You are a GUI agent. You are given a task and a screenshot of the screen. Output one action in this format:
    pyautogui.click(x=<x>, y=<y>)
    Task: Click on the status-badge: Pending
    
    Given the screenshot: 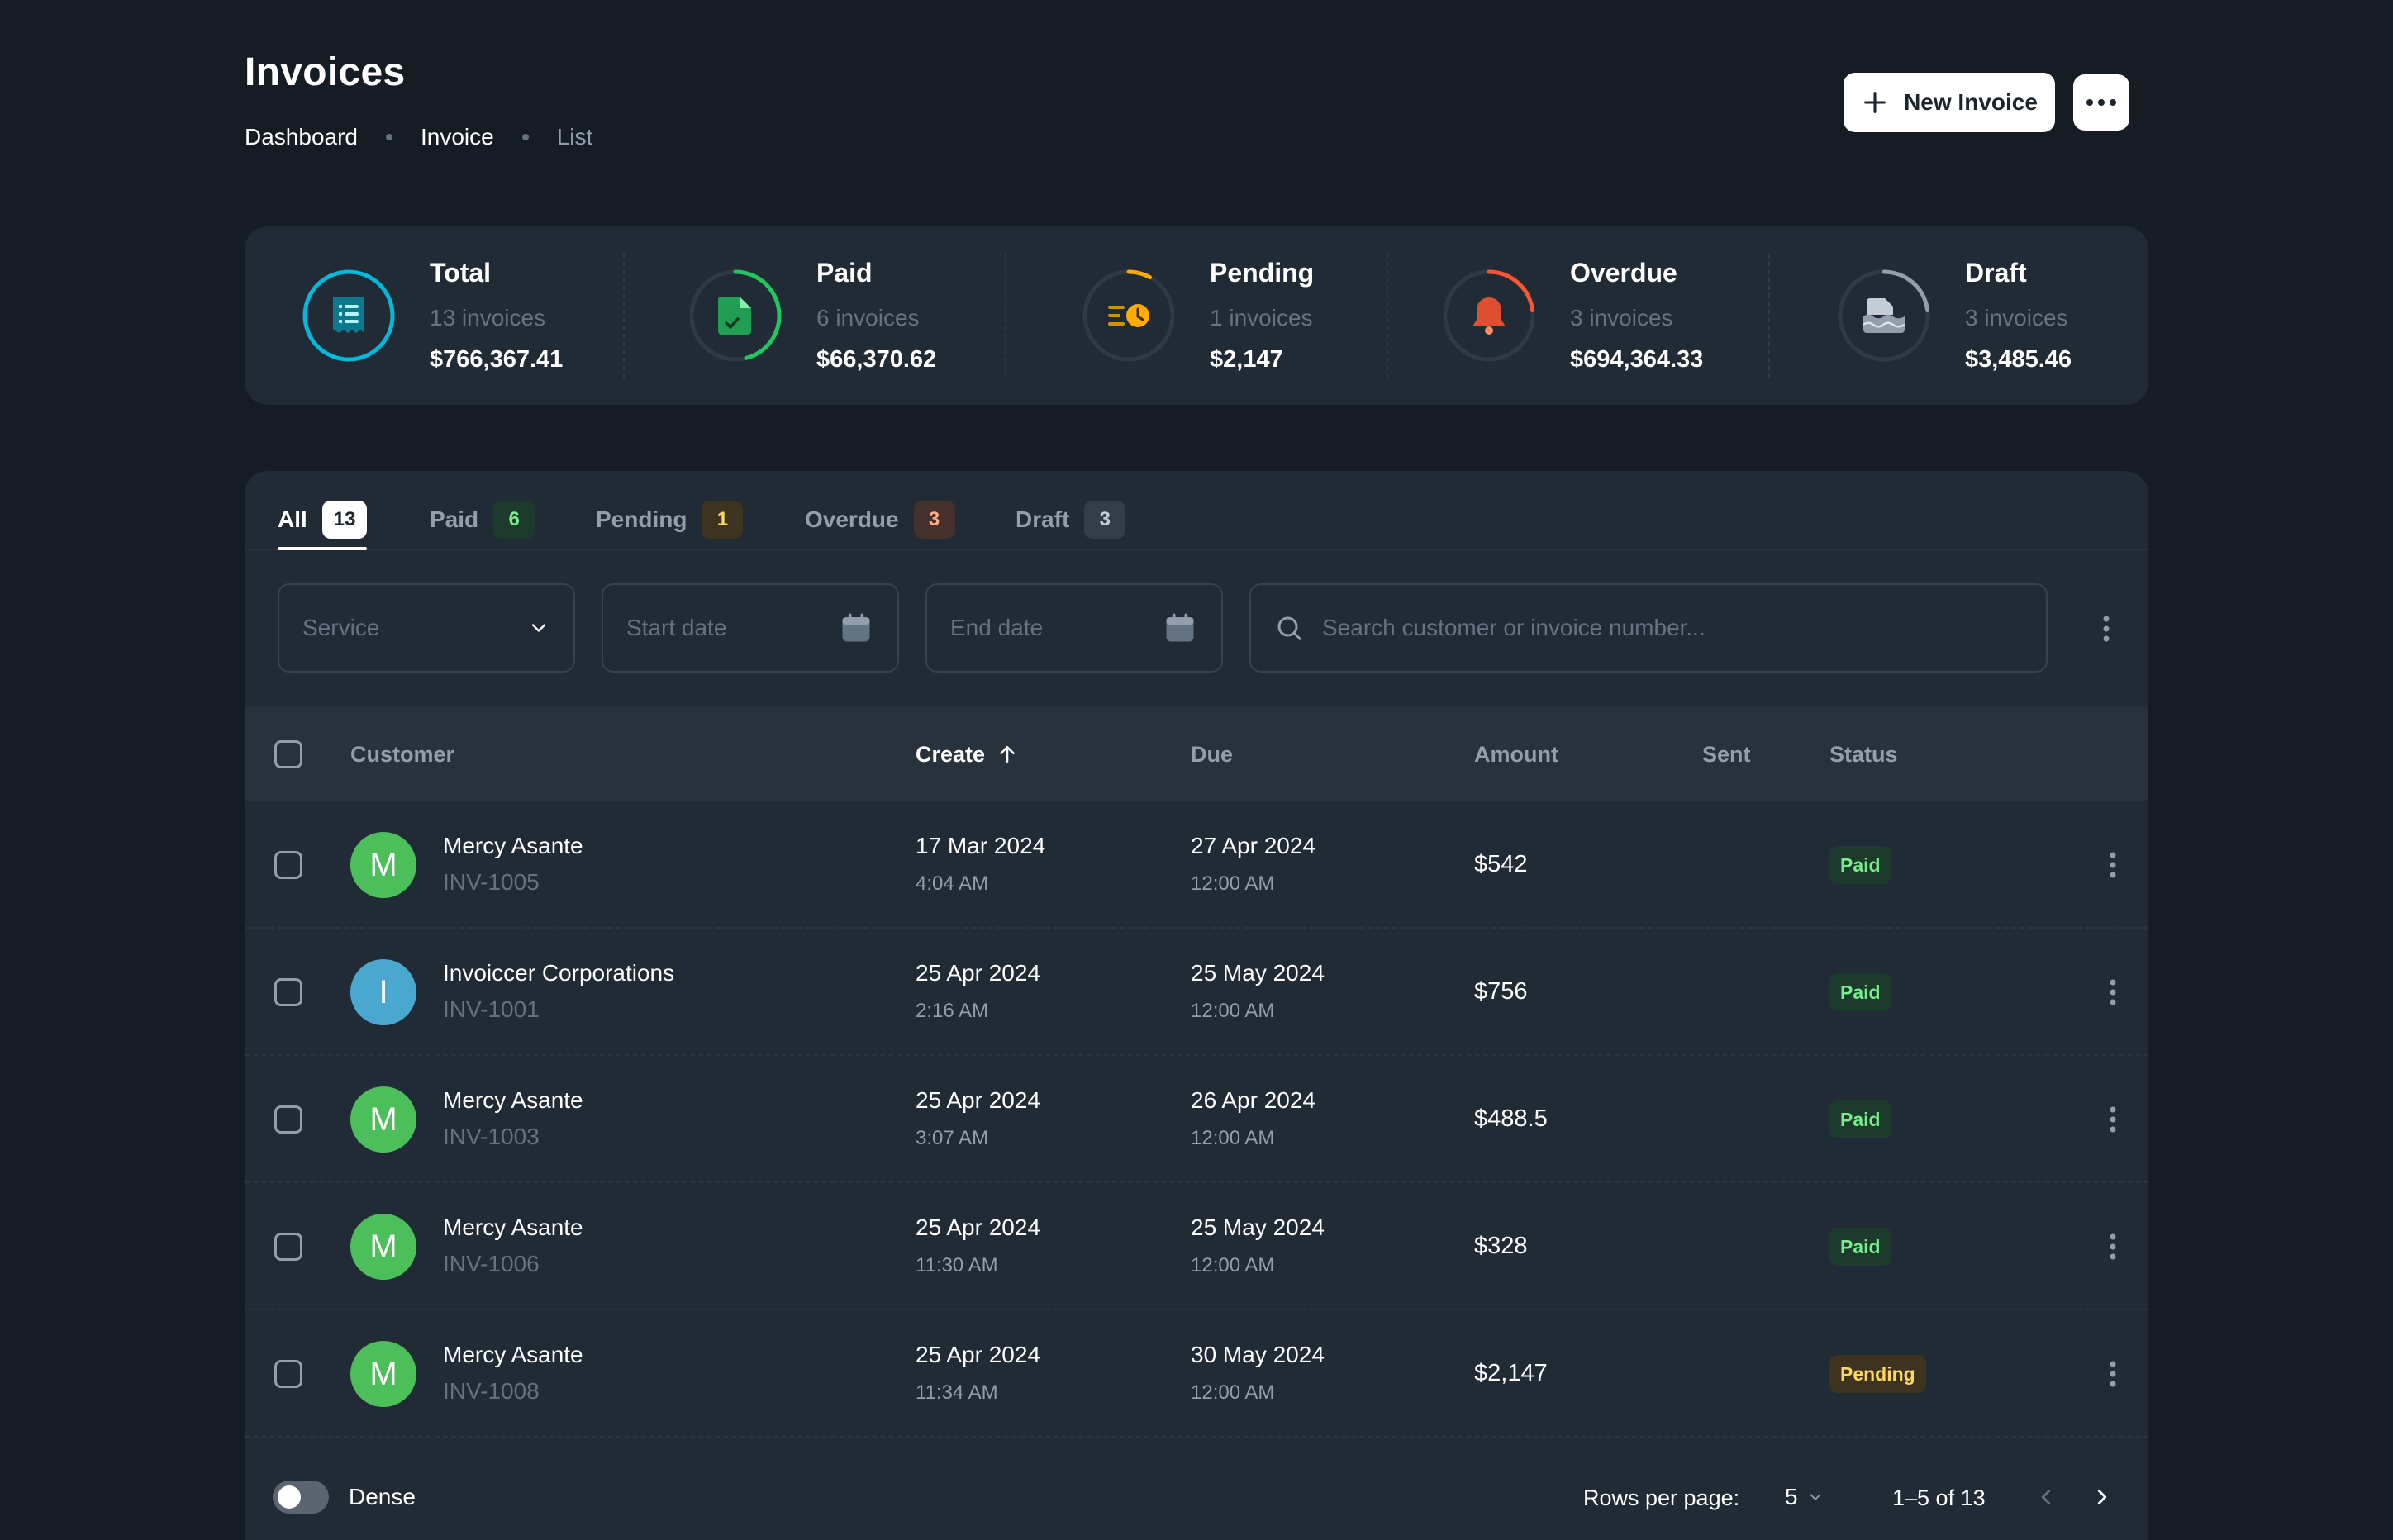 What is the action you would take?
    pyautogui.click(x=1878, y=1374)
    